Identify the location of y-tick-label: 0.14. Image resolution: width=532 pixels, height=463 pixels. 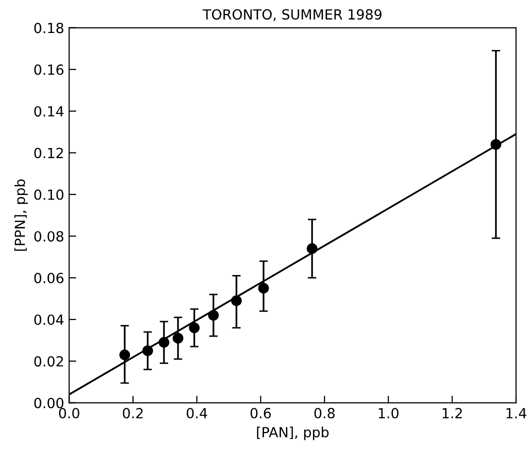
(49, 111).